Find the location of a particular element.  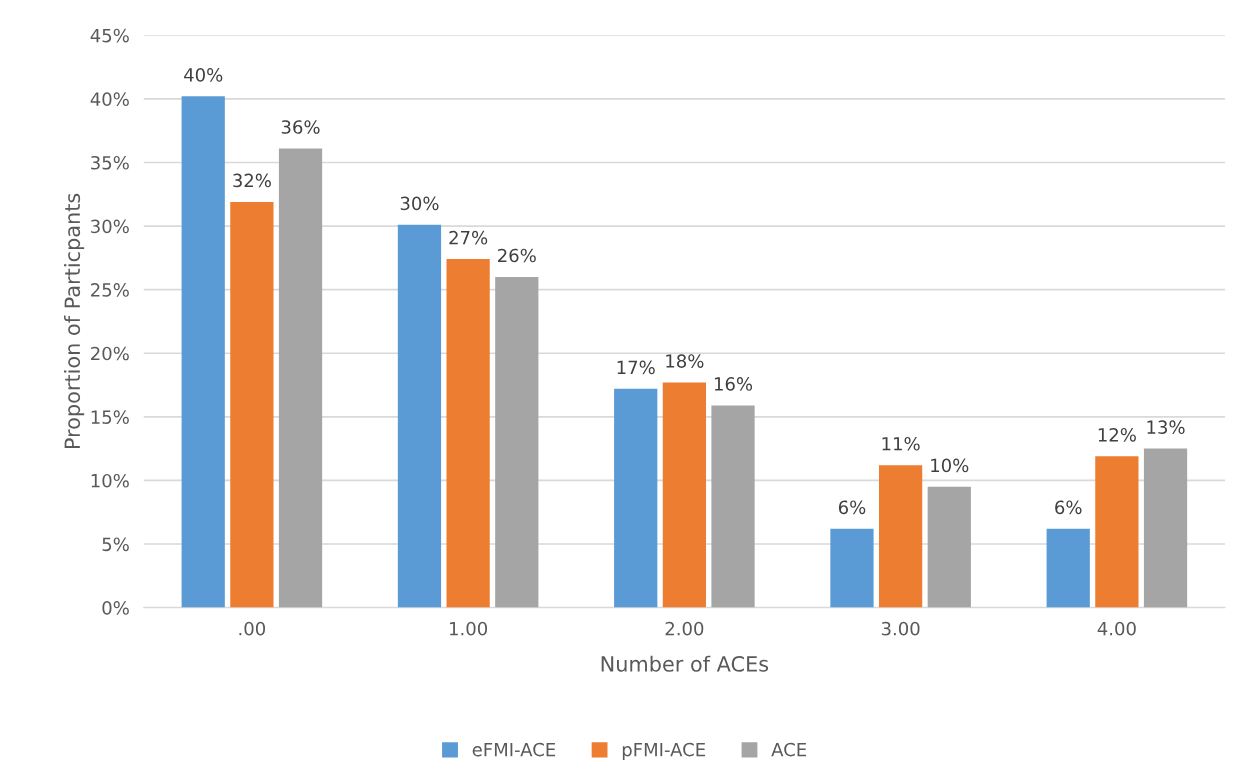

data-label: 12% is located at coordinates (1117, 434).